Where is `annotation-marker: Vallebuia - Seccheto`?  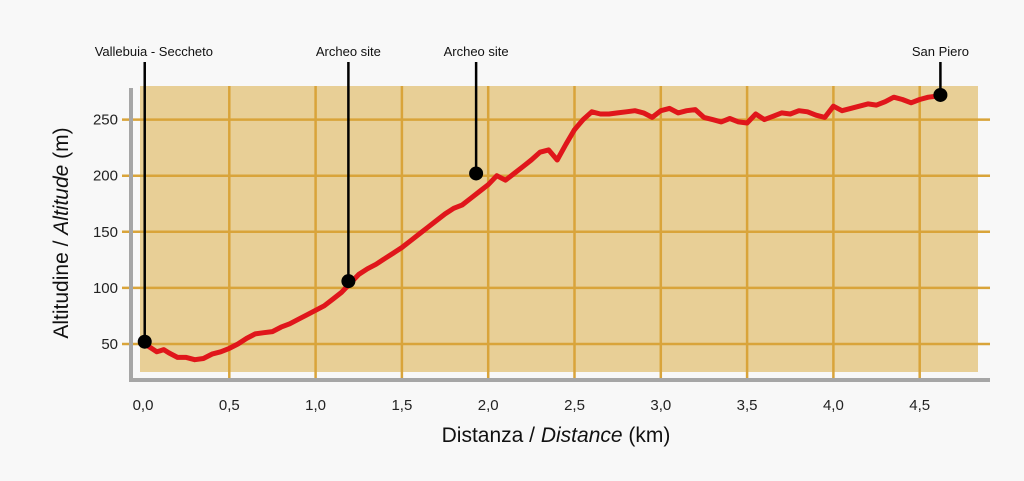 annotation-marker: Vallebuia - Seccheto is located at coordinates (154, 196).